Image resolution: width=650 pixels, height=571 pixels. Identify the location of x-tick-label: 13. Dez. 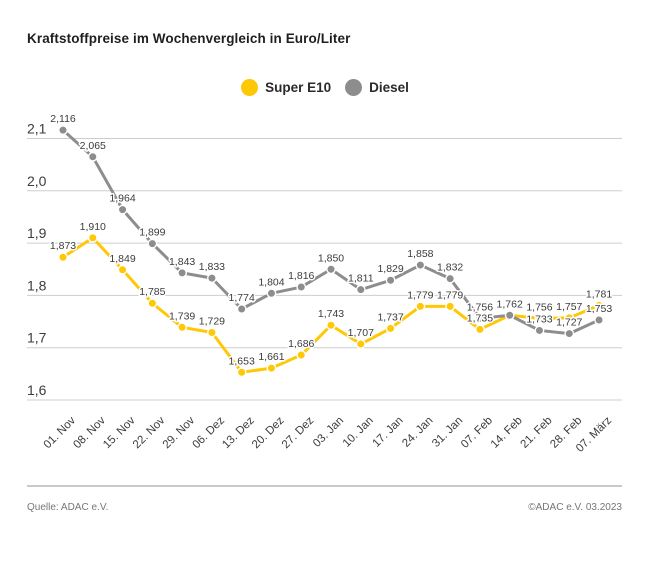
(238, 432).